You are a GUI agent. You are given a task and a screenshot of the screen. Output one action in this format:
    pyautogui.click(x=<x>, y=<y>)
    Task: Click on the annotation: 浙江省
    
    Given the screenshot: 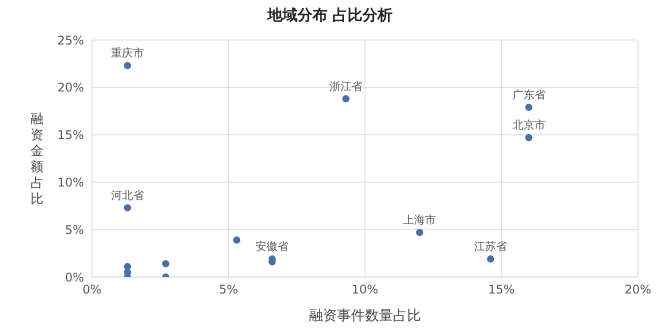 What is the action you would take?
    pyautogui.click(x=345, y=86)
    